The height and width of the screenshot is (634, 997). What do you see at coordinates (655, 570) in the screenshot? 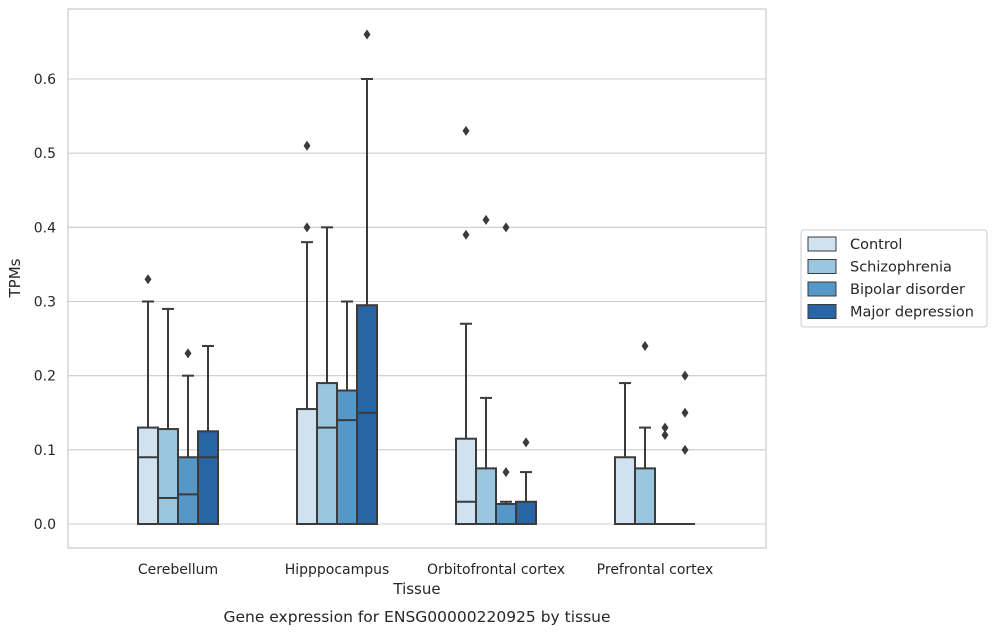
I see `x-tick-label: Prefrontal cortex` at bounding box center [655, 570].